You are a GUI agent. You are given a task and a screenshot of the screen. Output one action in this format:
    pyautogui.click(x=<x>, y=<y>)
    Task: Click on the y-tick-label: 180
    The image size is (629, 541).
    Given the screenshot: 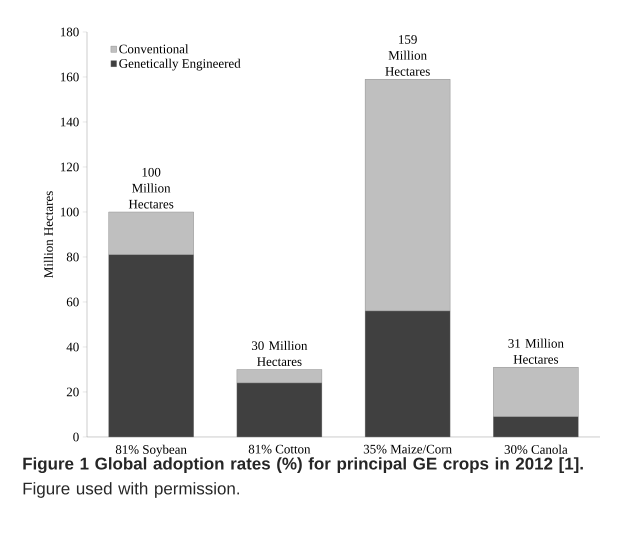 What is the action you would take?
    pyautogui.click(x=69, y=32)
    